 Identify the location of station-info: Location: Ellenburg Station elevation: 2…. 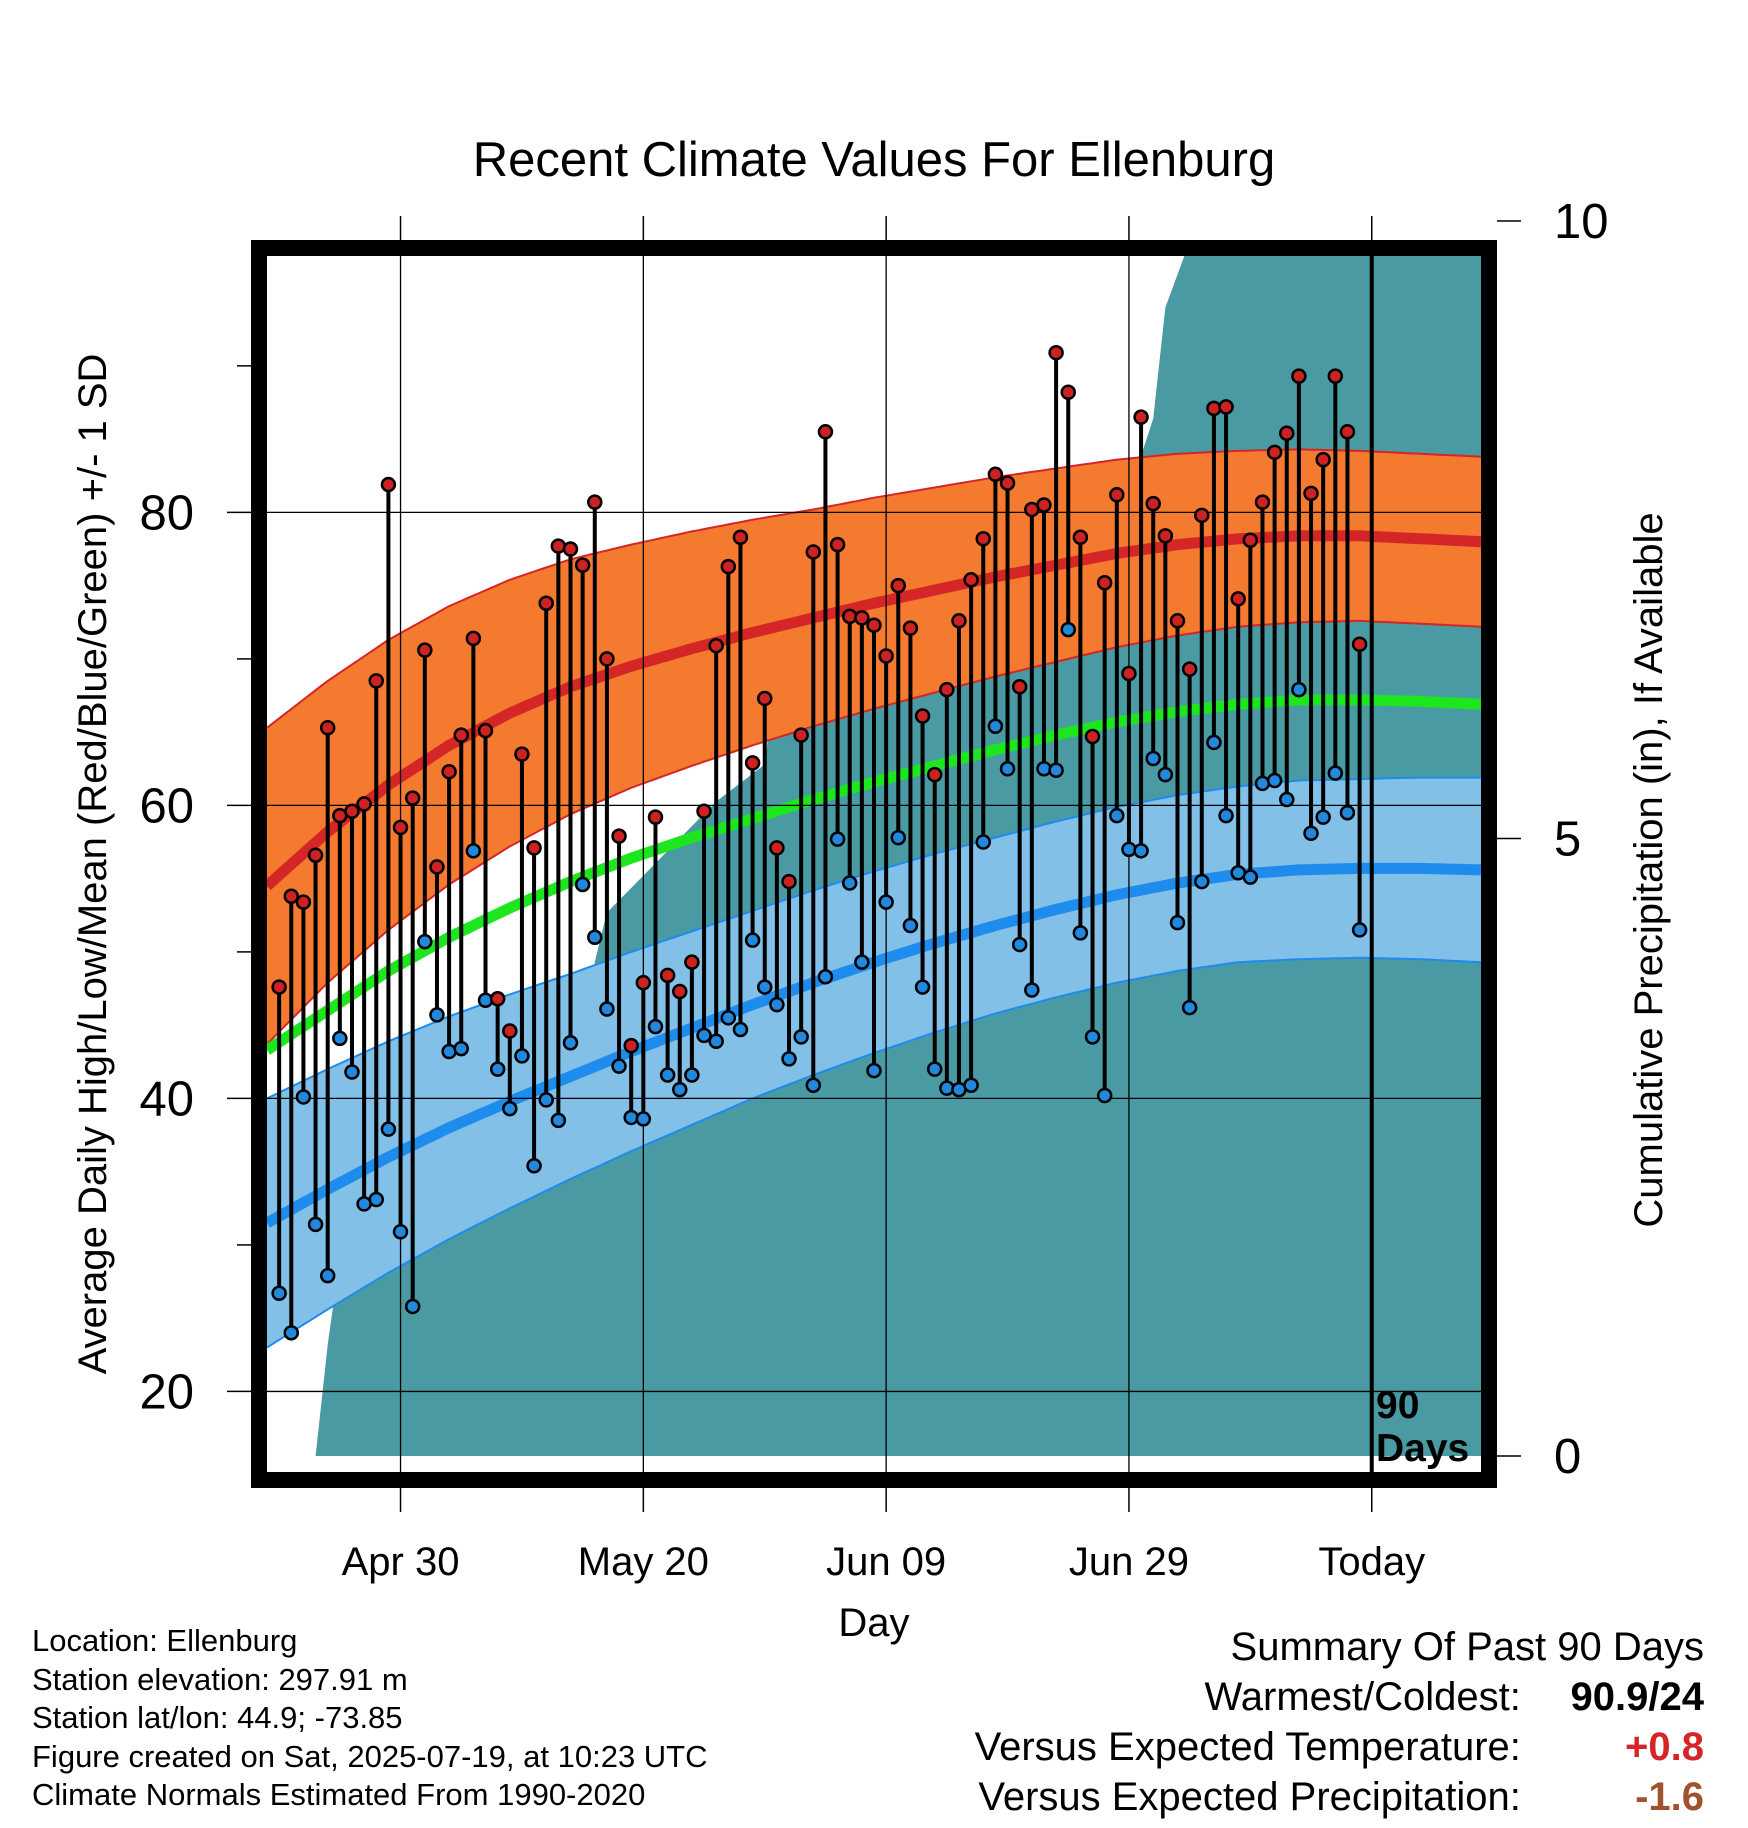
(370, 1718).